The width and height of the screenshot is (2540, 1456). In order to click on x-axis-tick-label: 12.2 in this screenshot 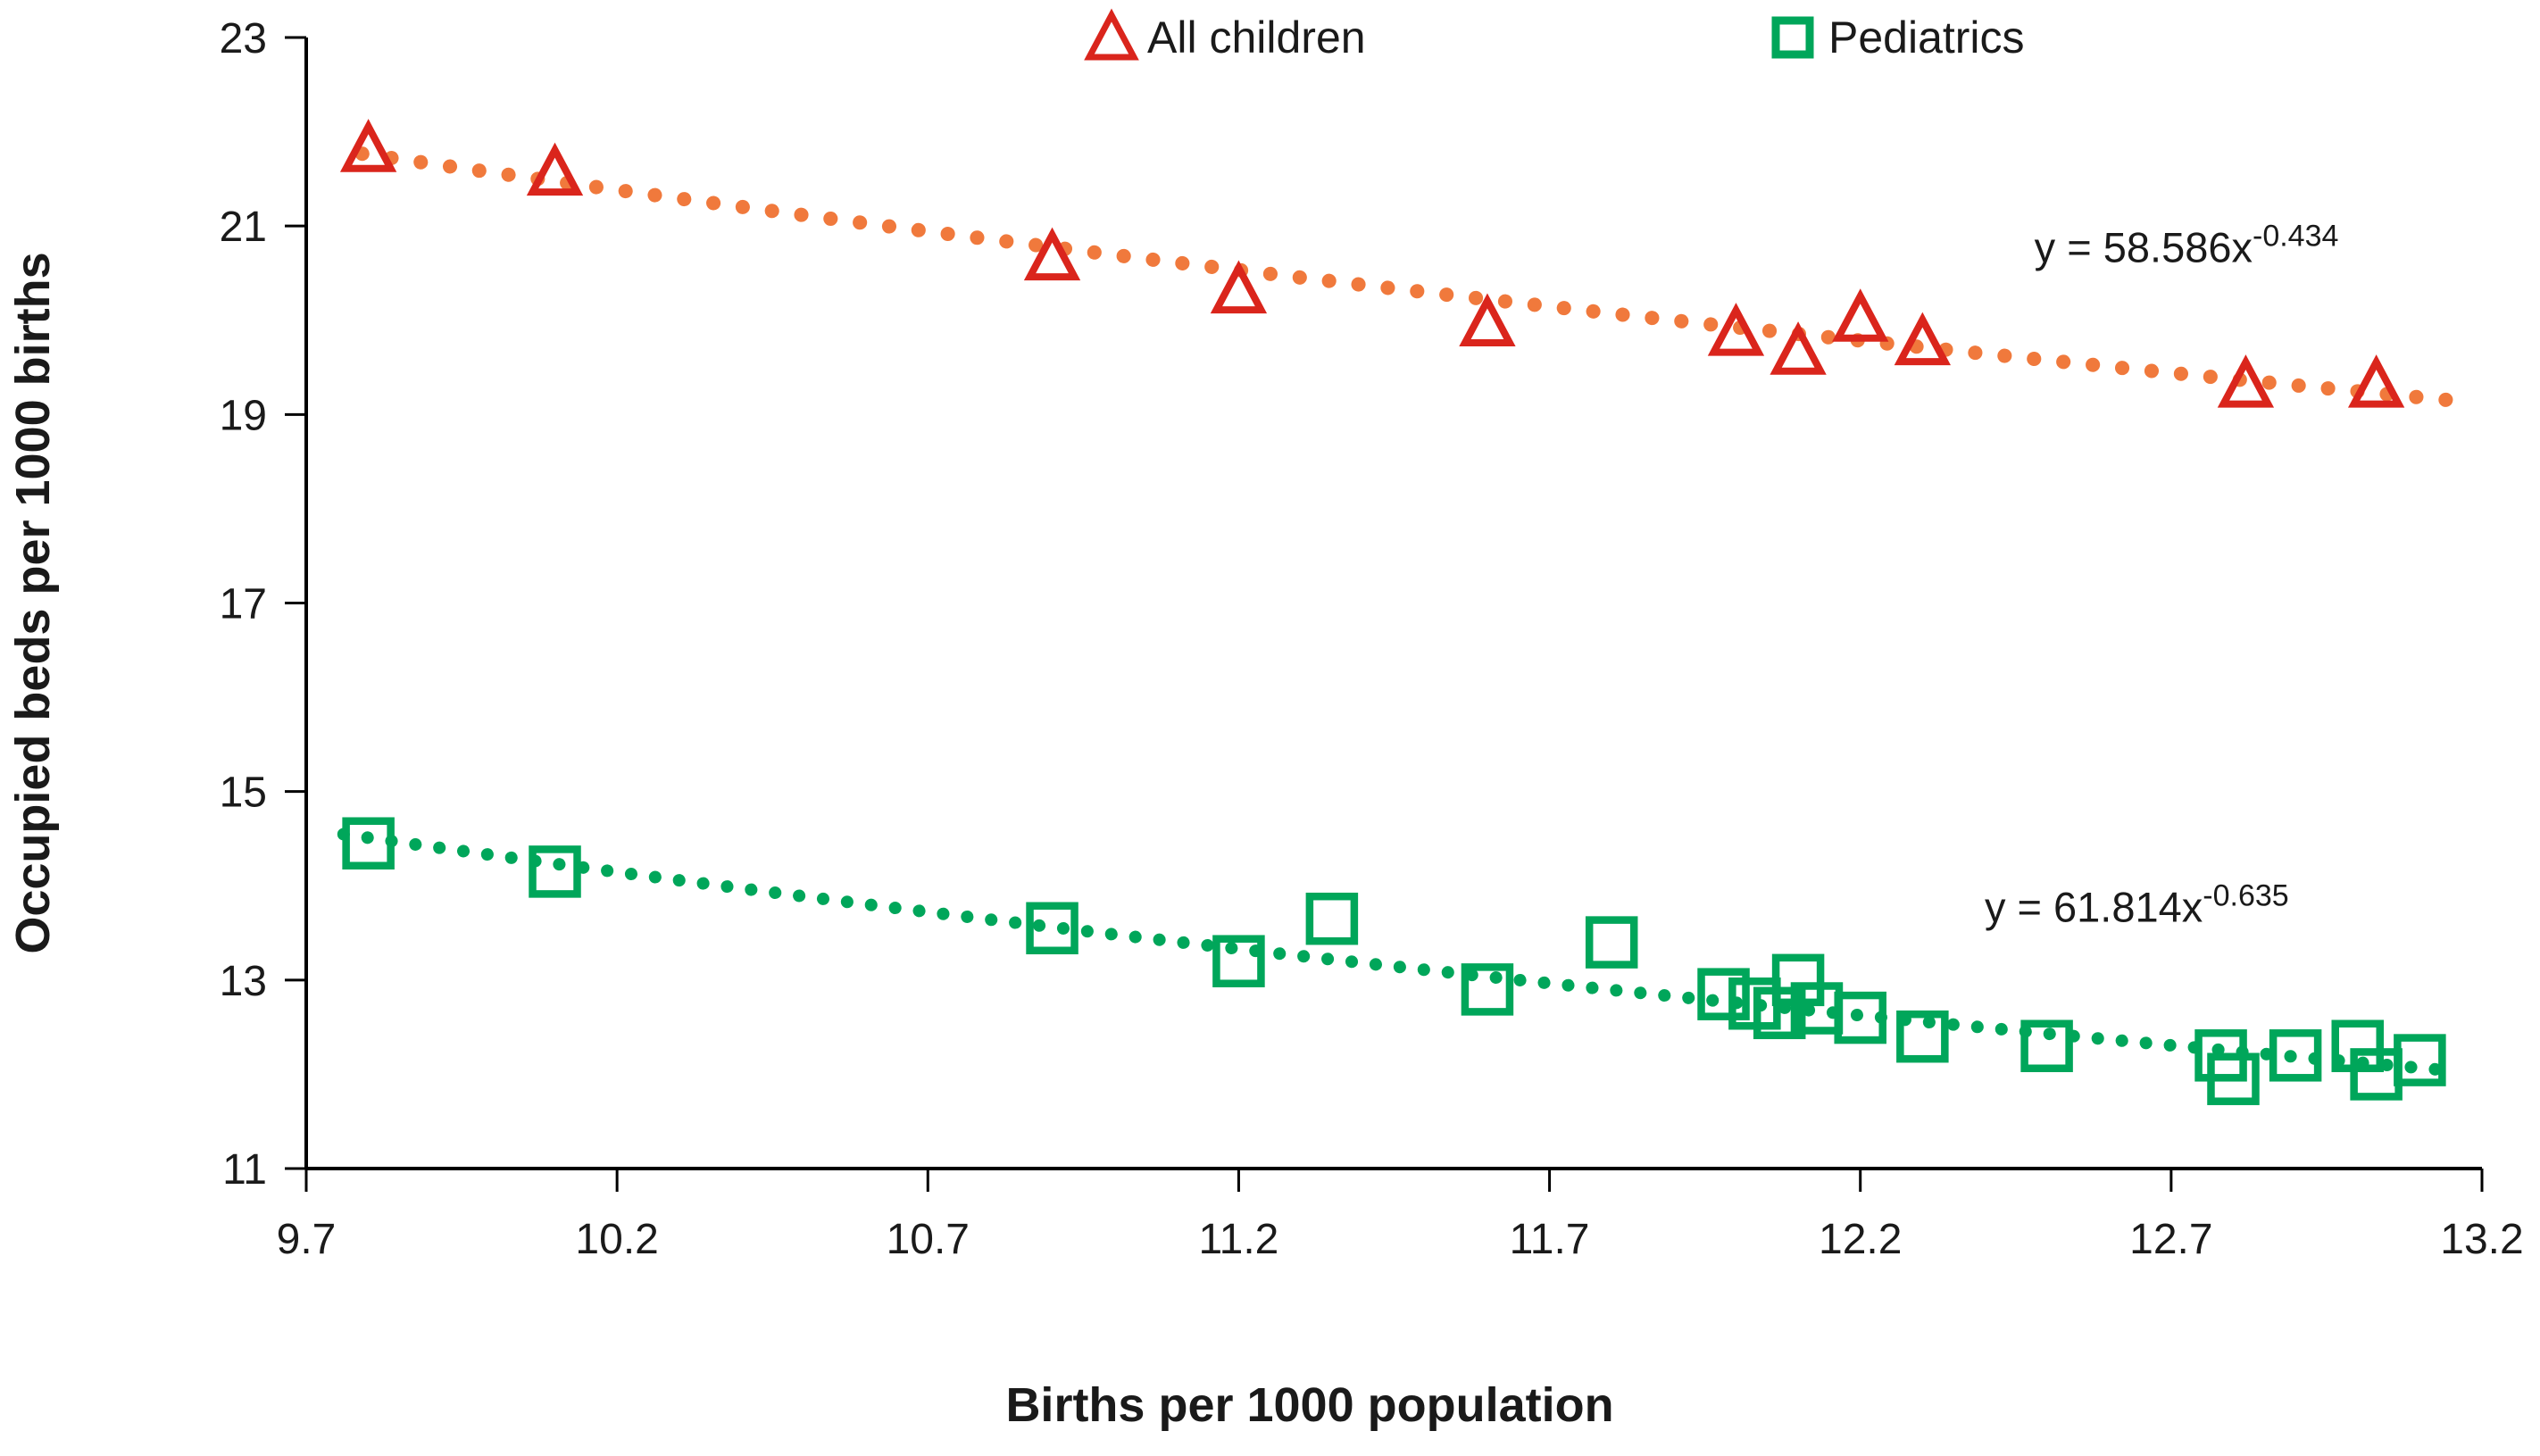, I will do `click(1860, 1240)`.